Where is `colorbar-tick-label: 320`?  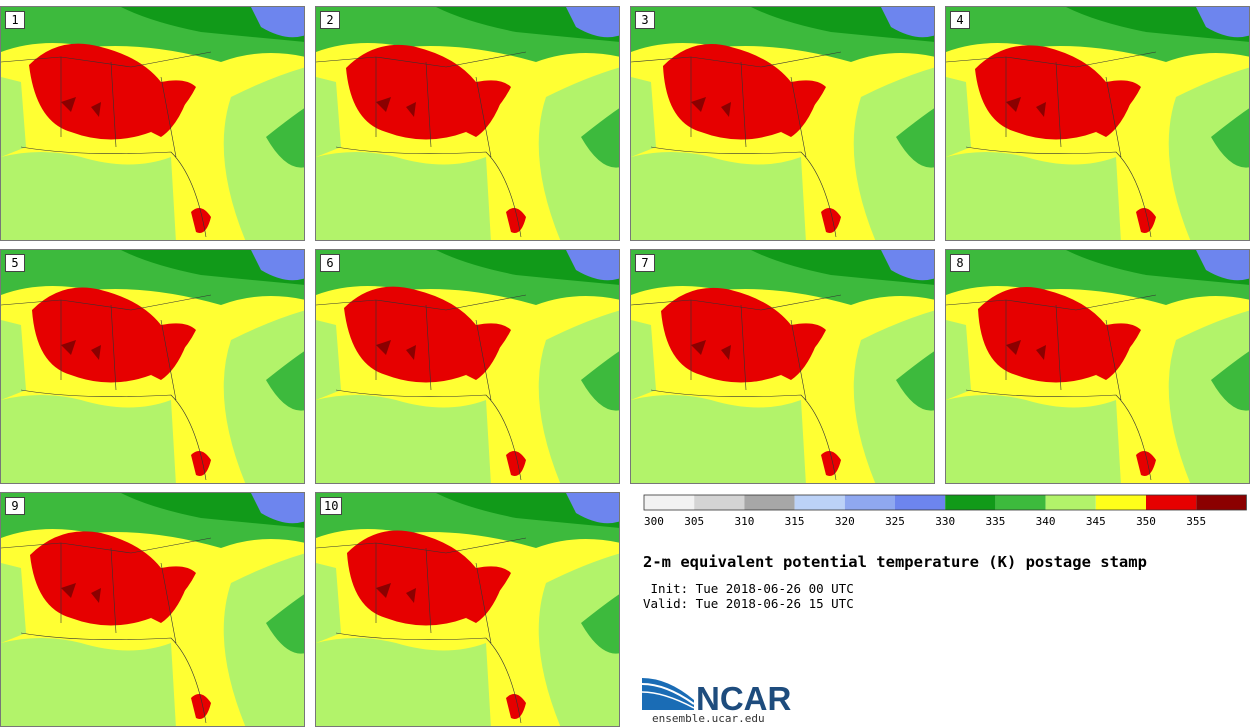 colorbar-tick-label: 320 is located at coordinates (845, 521).